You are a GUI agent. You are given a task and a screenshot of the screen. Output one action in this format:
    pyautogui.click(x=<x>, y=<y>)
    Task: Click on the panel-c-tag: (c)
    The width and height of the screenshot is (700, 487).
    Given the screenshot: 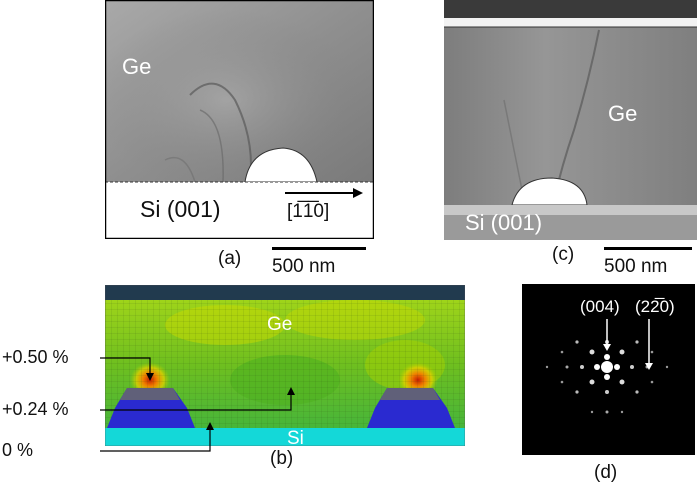 What is the action you would take?
    pyautogui.click(x=563, y=254)
    